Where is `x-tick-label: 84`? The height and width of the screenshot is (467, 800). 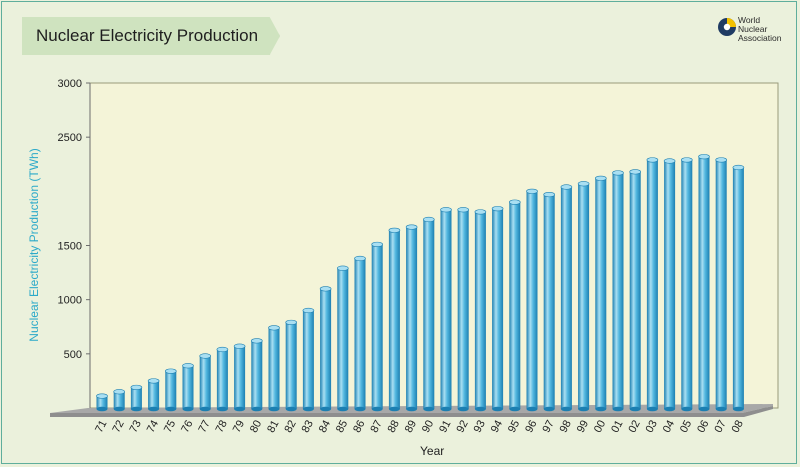 x-tick-label: 84 is located at coordinates (325, 426).